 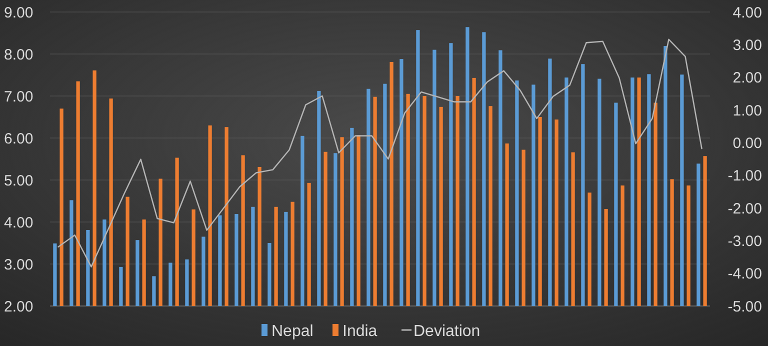 I want to click on y-tick-label: 5.00, so click(x=19, y=181).